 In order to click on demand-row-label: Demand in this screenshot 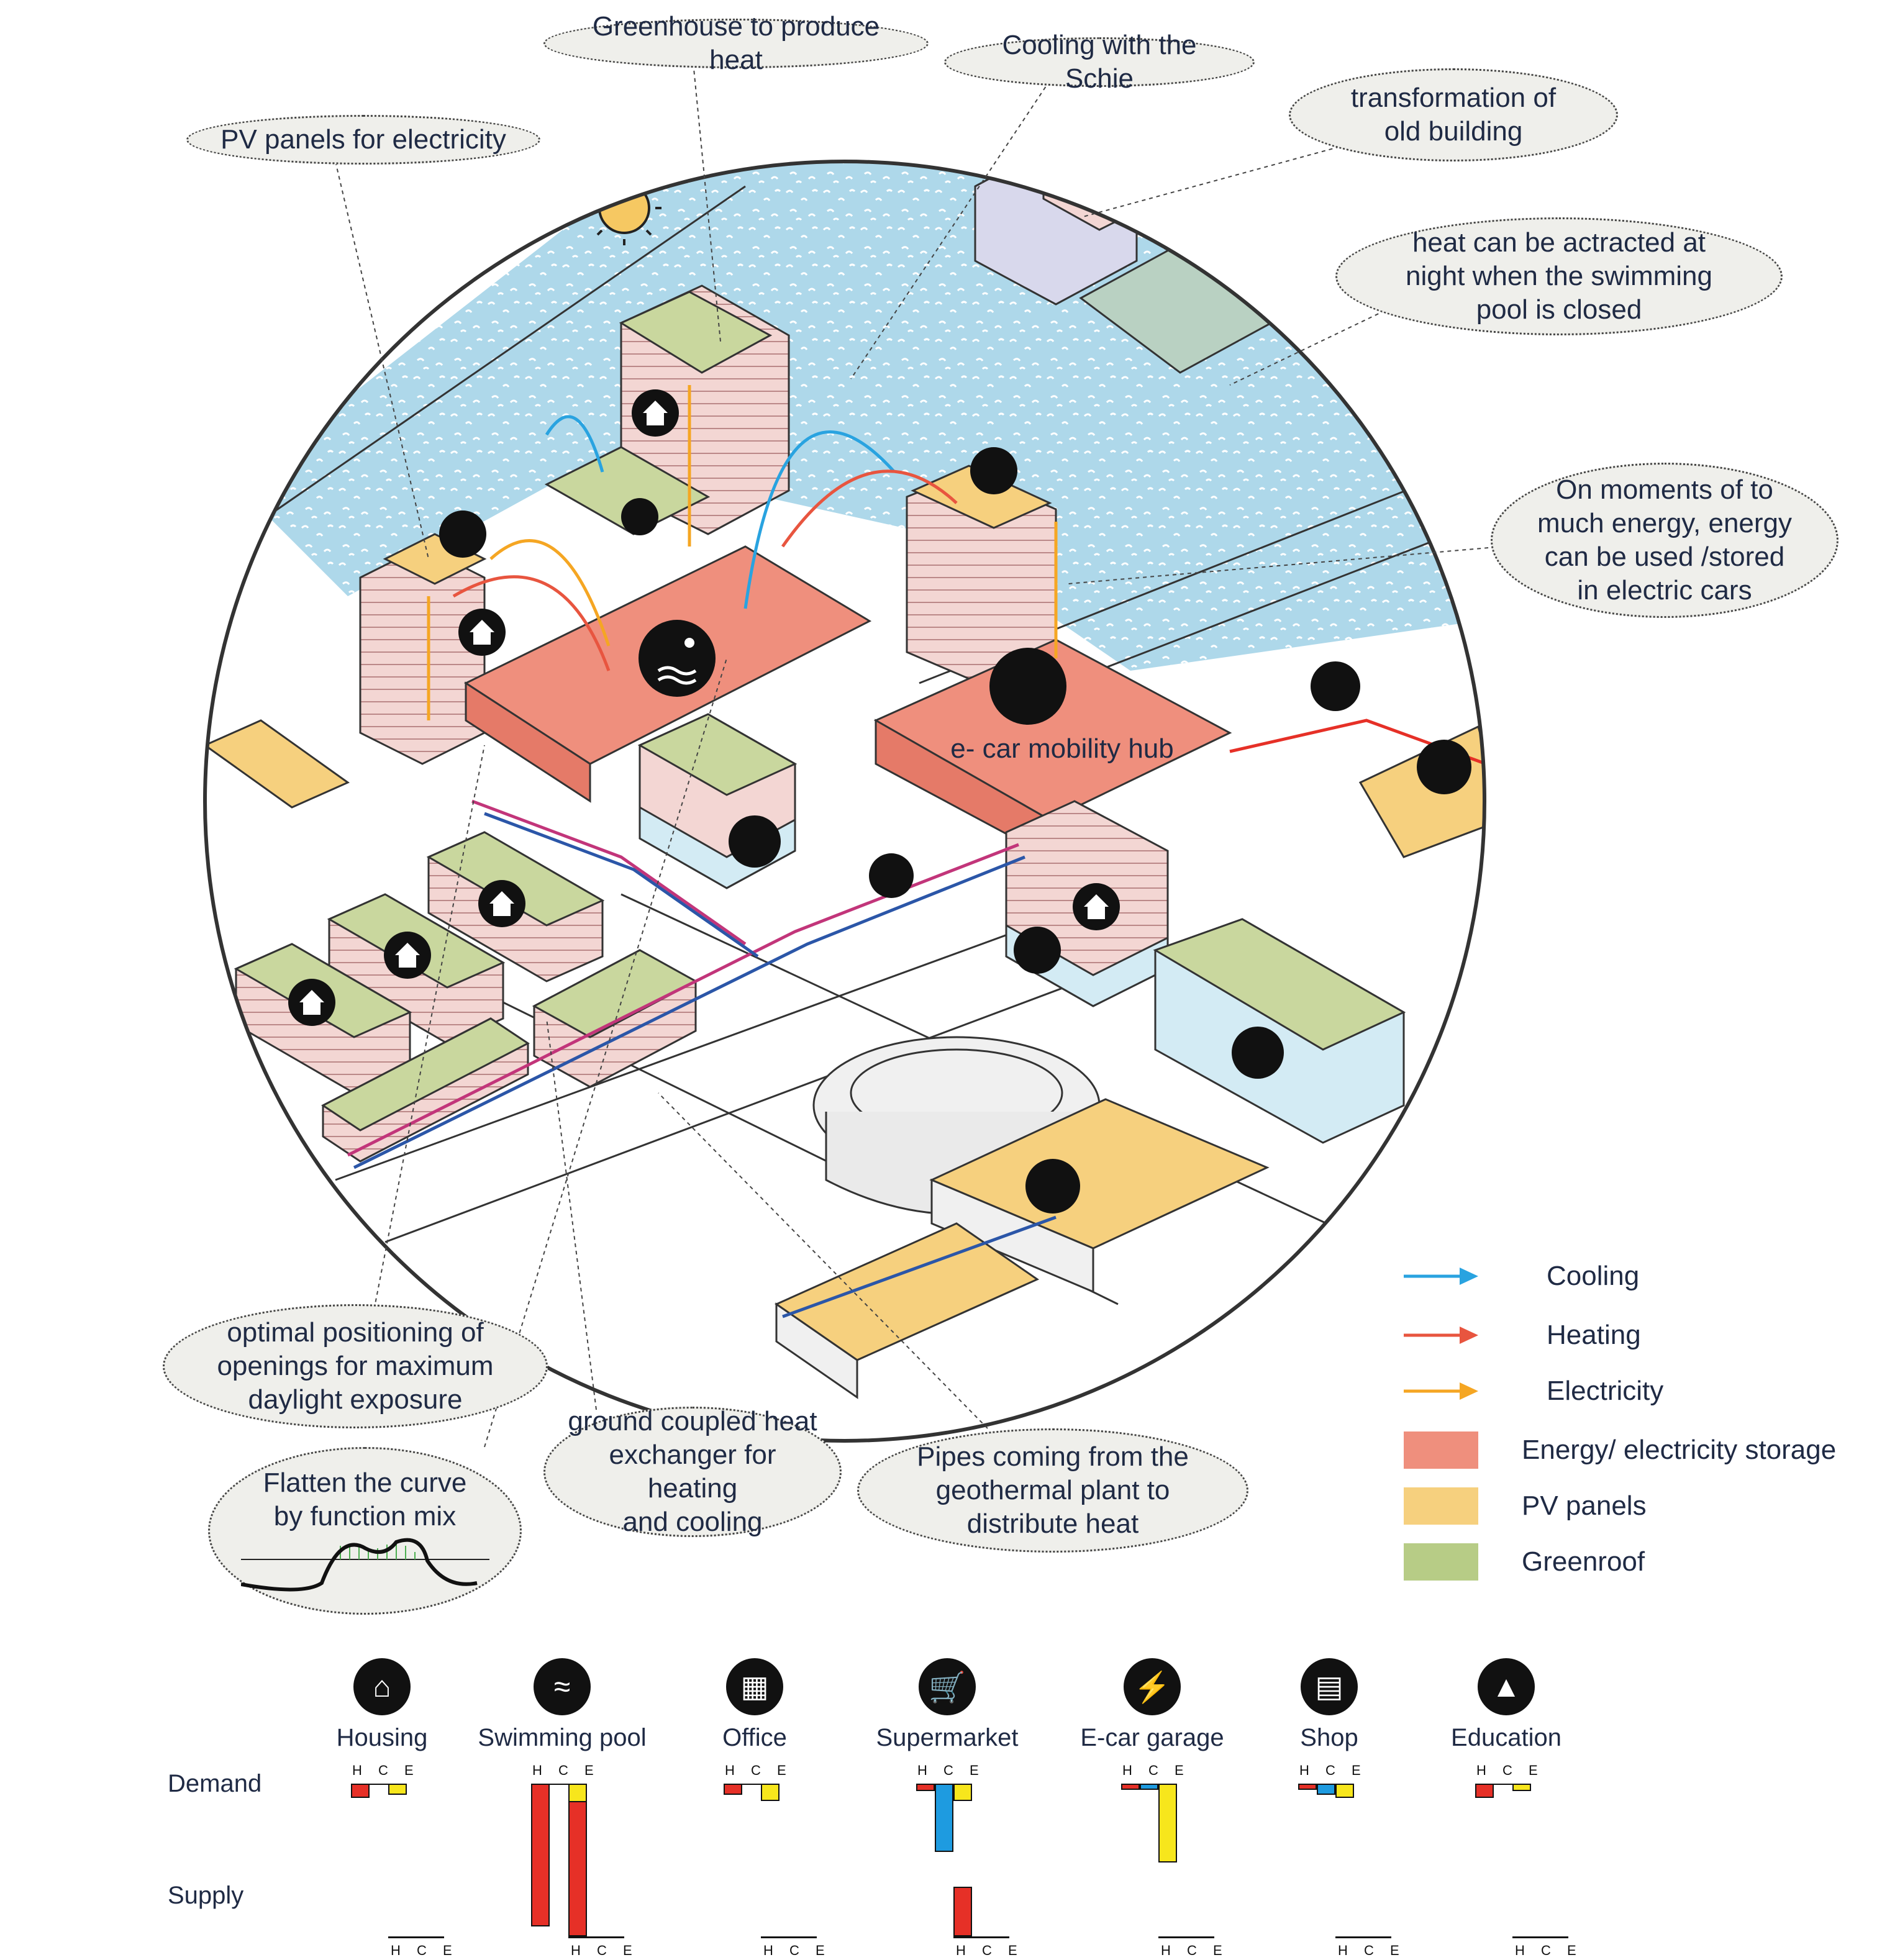, I will do `click(215, 1783)`.